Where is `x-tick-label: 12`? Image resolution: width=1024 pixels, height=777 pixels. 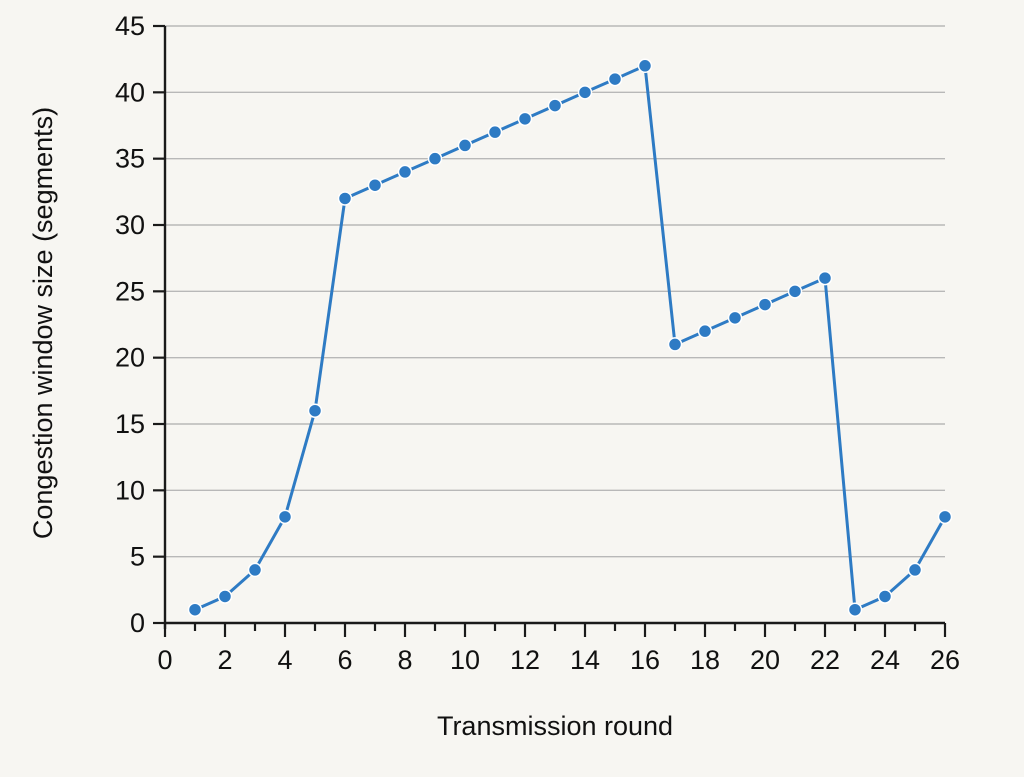 x-tick-label: 12 is located at coordinates (525, 660).